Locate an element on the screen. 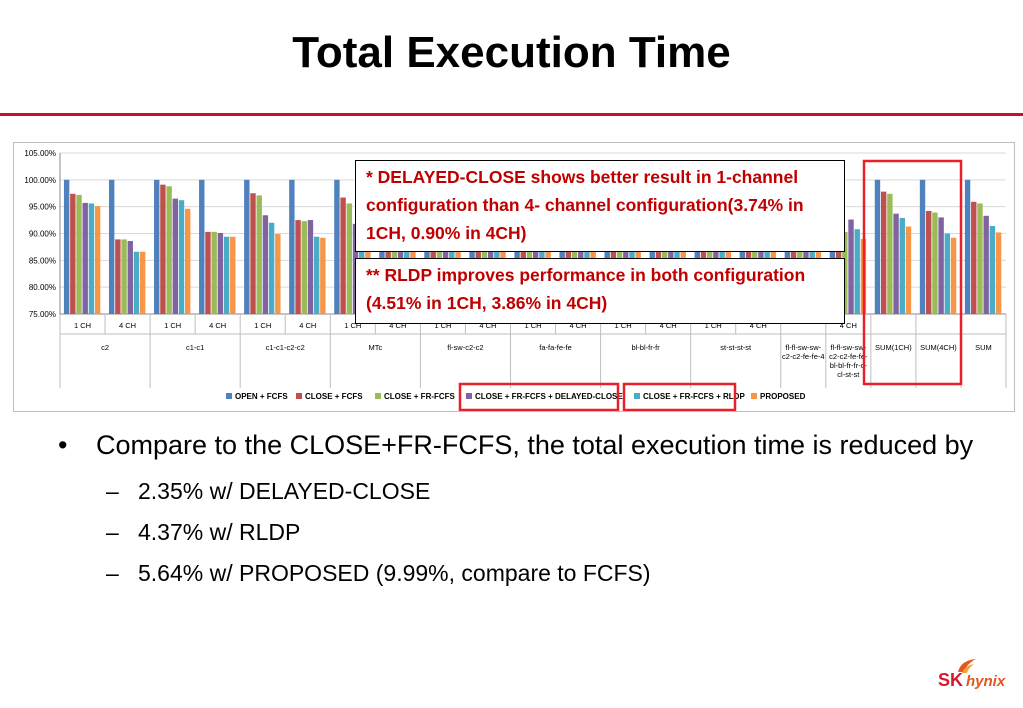 This screenshot has width=1023, height=708. y-tick-label: 100.00% is located at coordinates (40, 180).